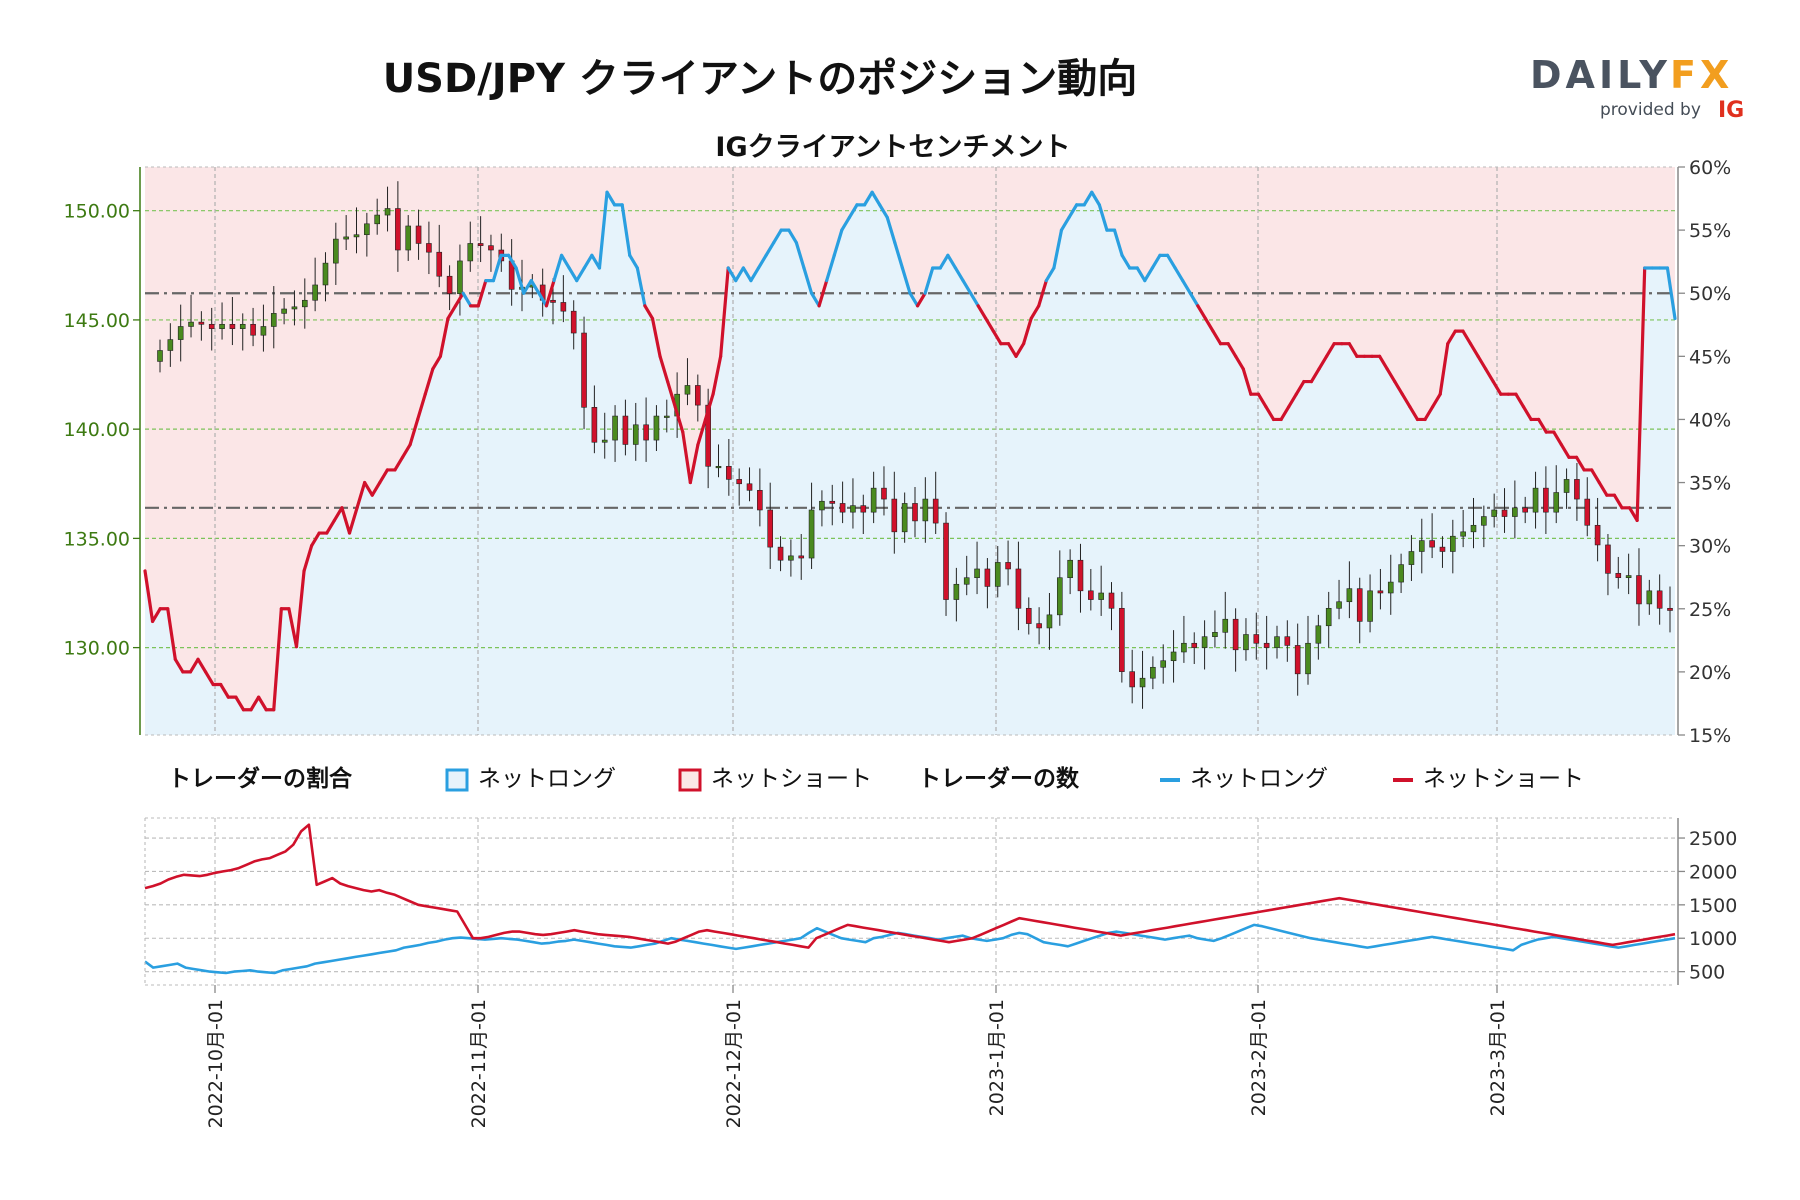  What do you see at coordinates (1707, 906) in the screenshot?
I see `count-axis-ticks: 500 1000 1500 2000 2500` at bounding box center [1707, 906].